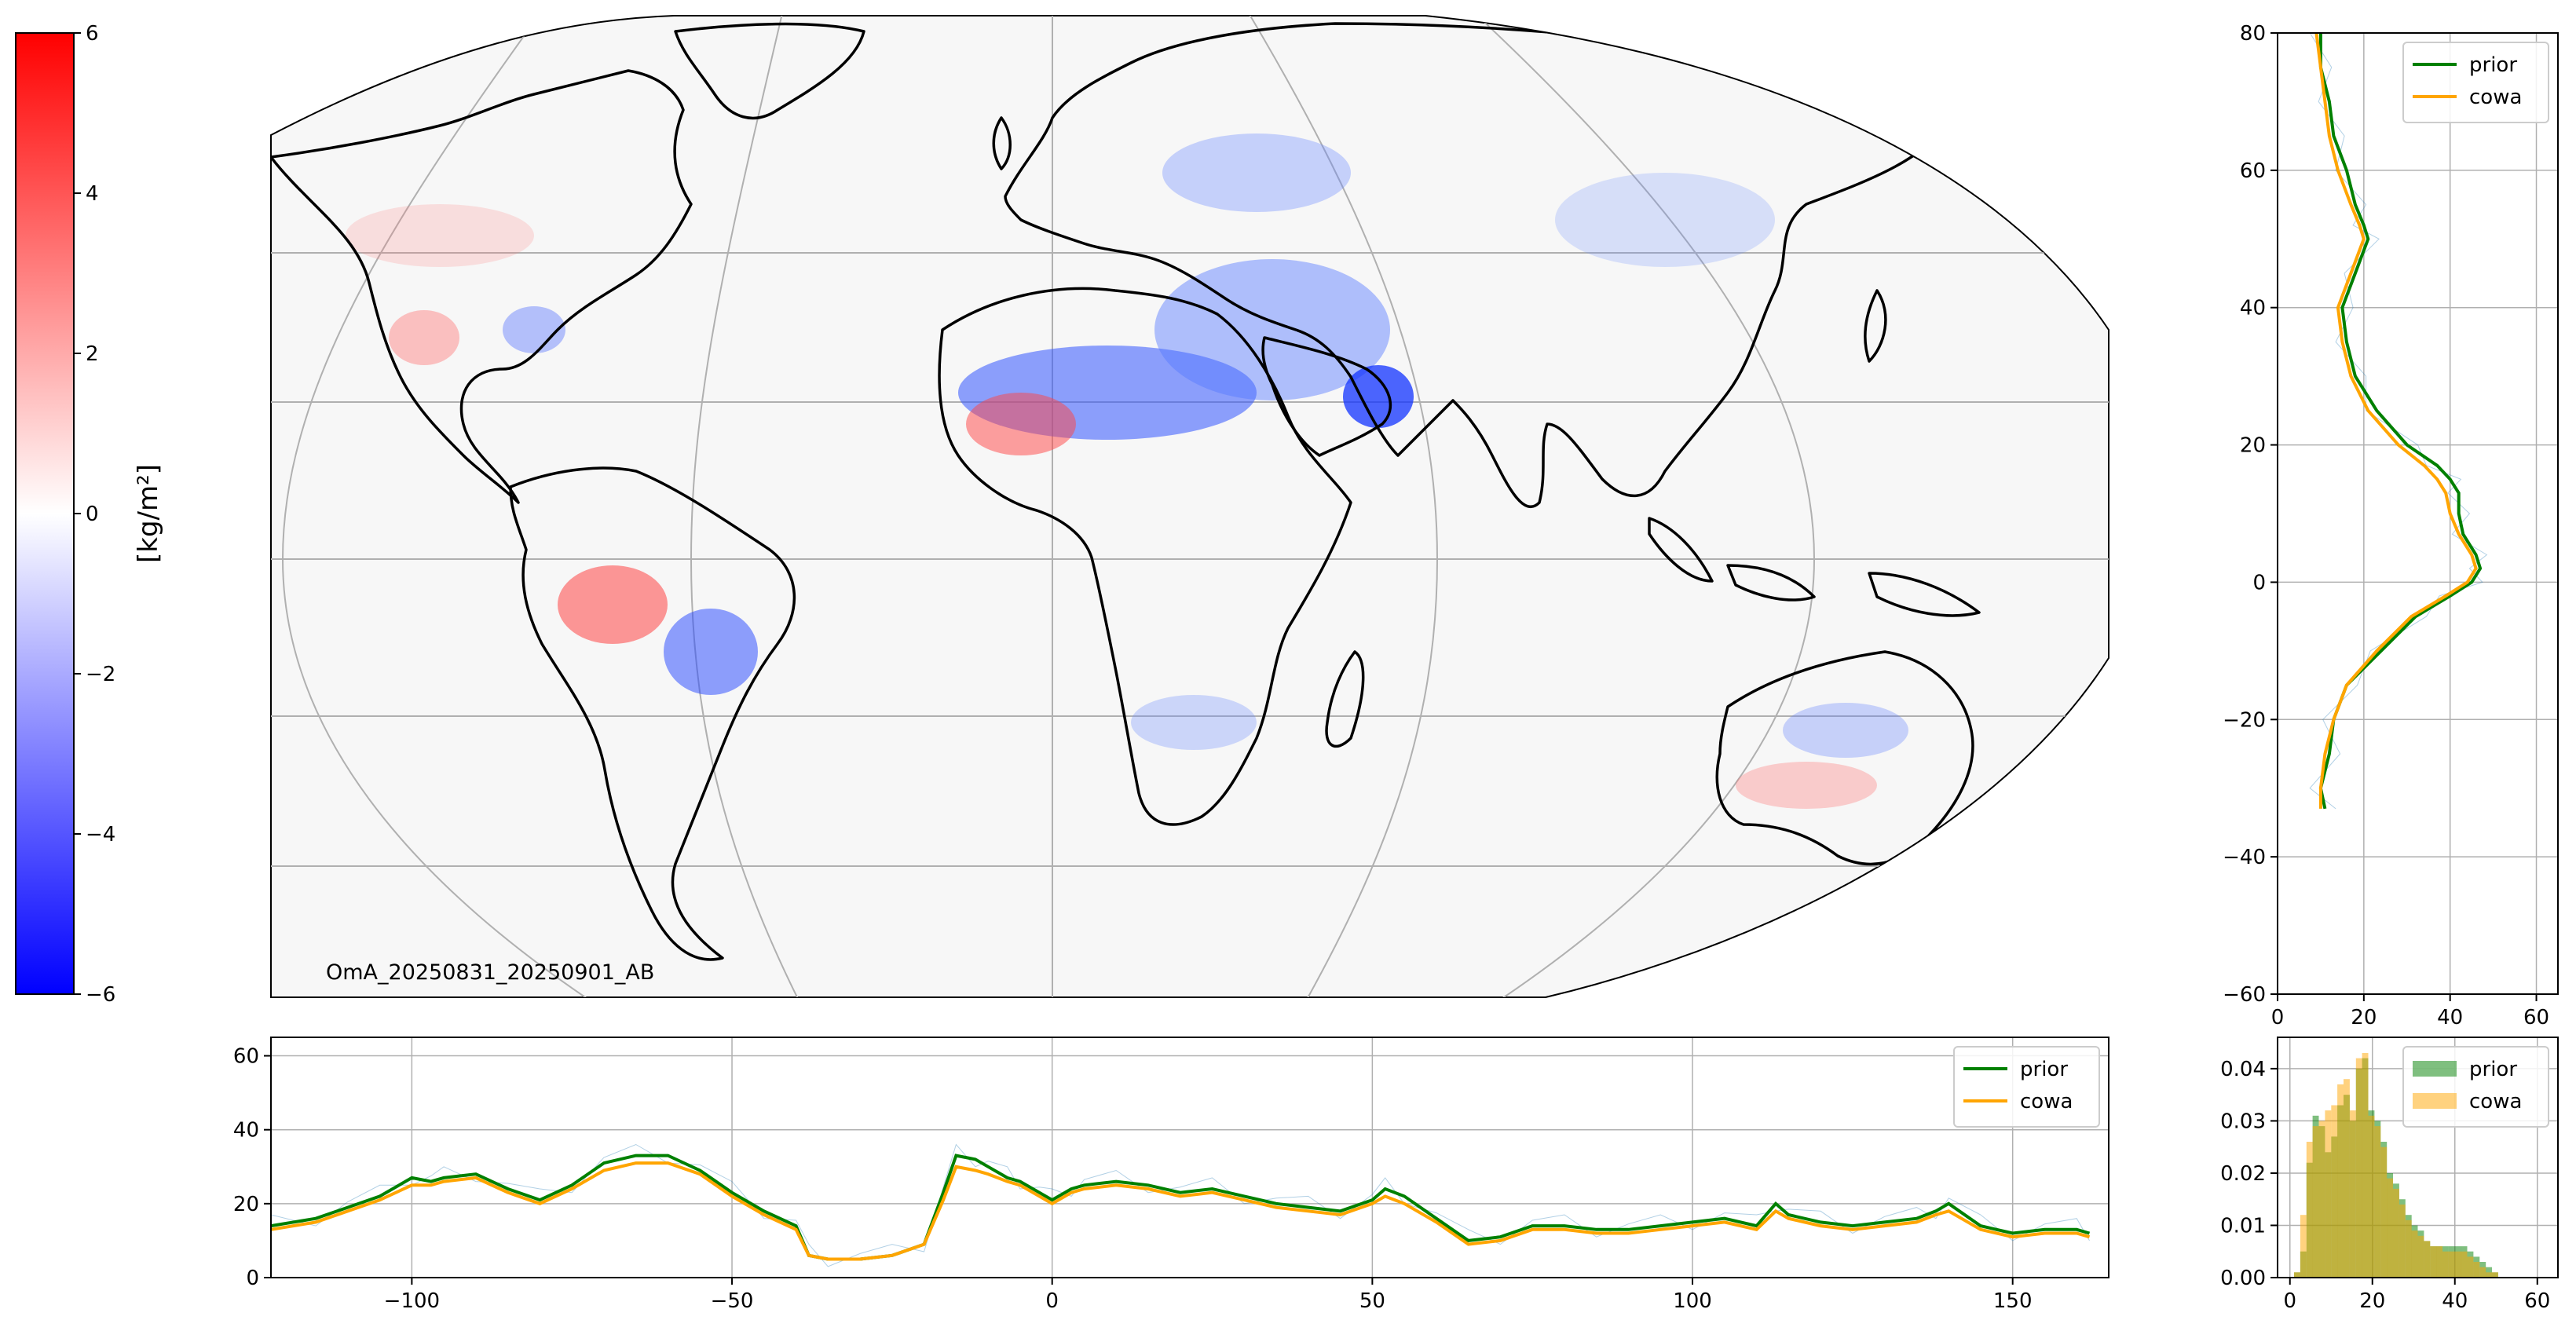 This screenshot has width=2576, height=1331. What do you see at coordinates (101, 995) in the screenshot?
I see `colorbar-tick-label: −6` at bounding box center [101, 995].